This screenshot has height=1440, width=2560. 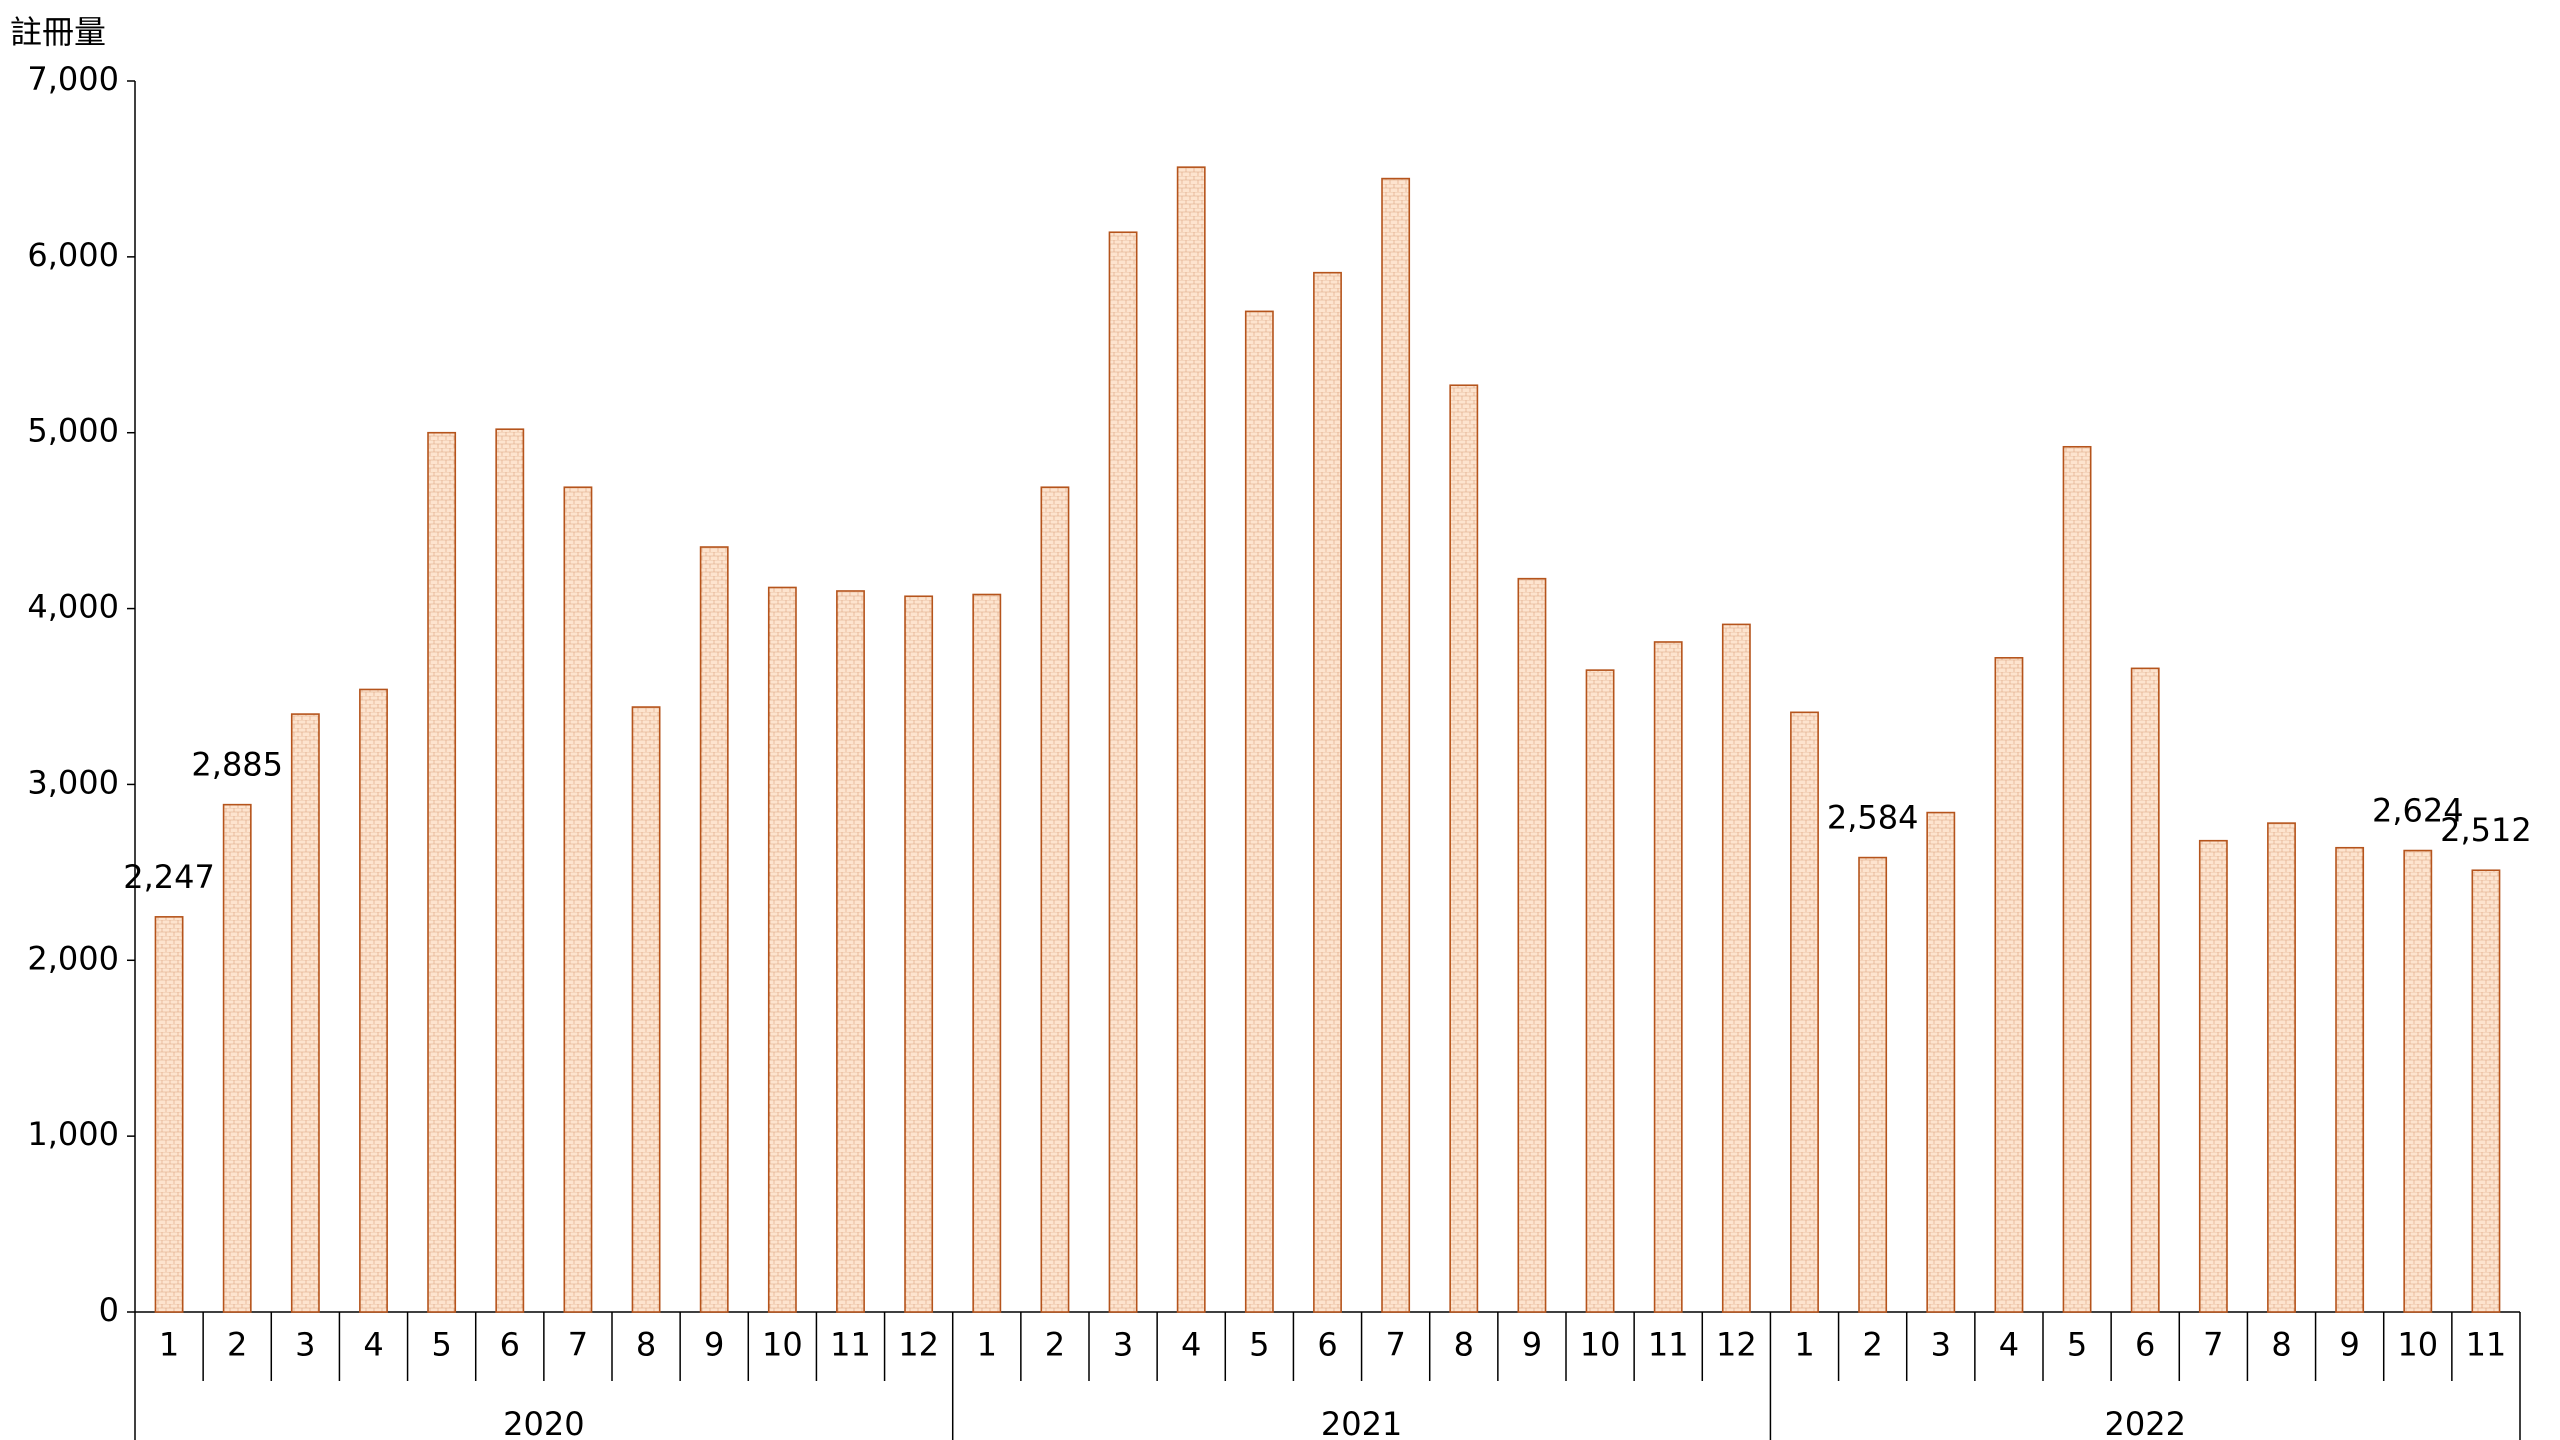 What do you see at coordinates (73, 255) in the screenshot?
I see `y-tick-label: 6,000` at bounding box center [73, 255].